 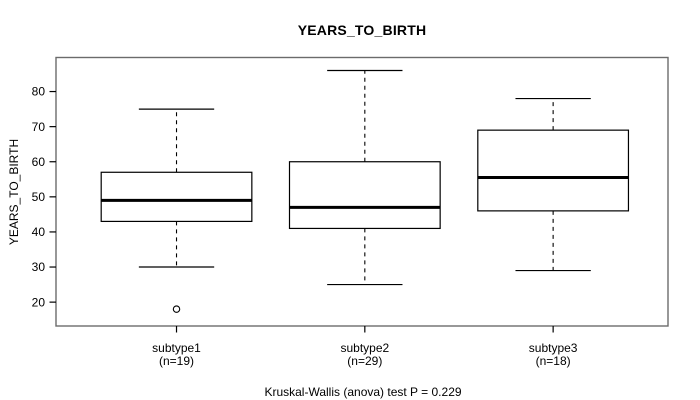 I want to click on x-axis-group-sublabel: (n=19), so click(x=176, y=361).